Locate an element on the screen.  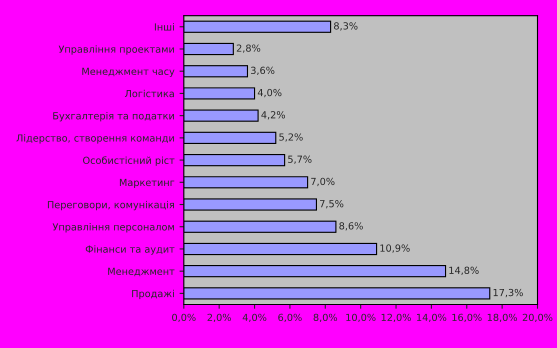
y-tick-label: Менеджмент часу is located at coordinates (128, 72).